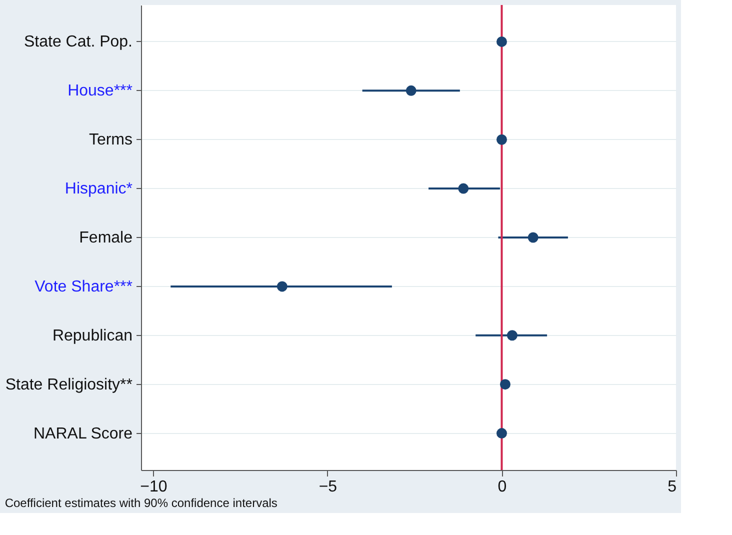 Image resolution: width=732 pixels, height=535 pixels. I want to click on y-tick-label: House***, so click(100, 91).